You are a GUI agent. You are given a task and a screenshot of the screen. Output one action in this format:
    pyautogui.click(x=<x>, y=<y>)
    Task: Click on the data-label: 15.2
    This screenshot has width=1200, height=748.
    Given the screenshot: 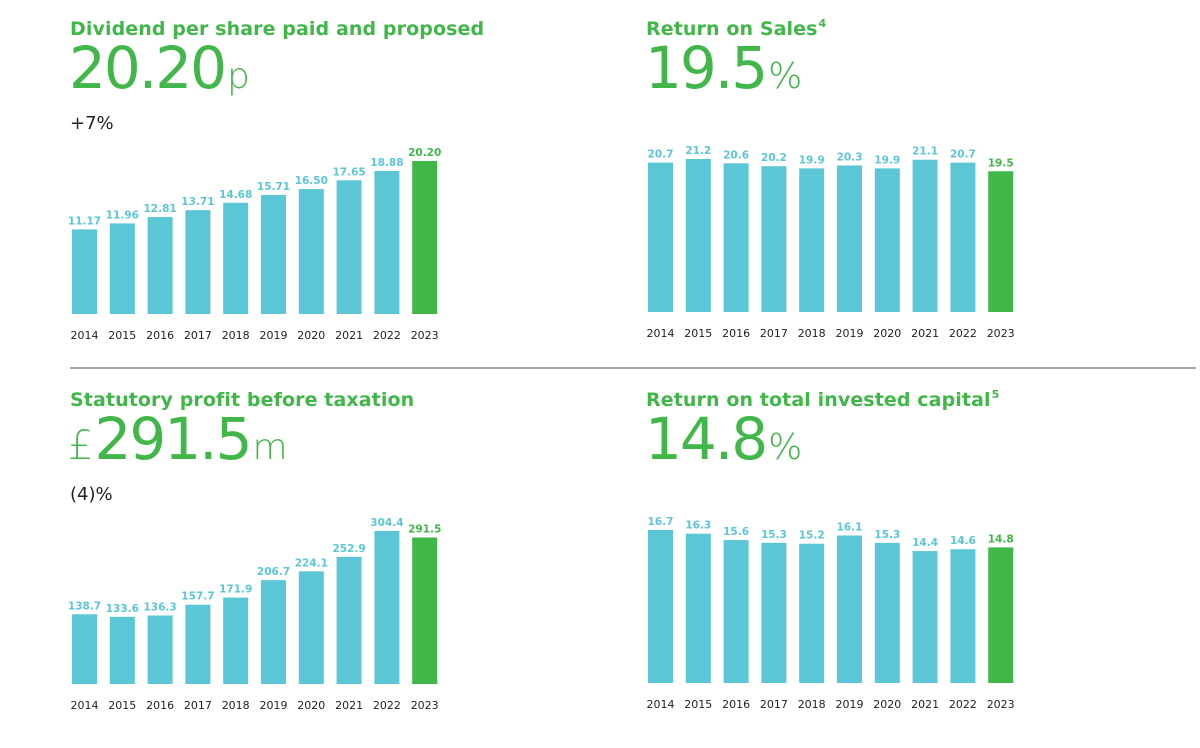 What is the action you would take?
    pyautogui.click(x=812, y=536)
    